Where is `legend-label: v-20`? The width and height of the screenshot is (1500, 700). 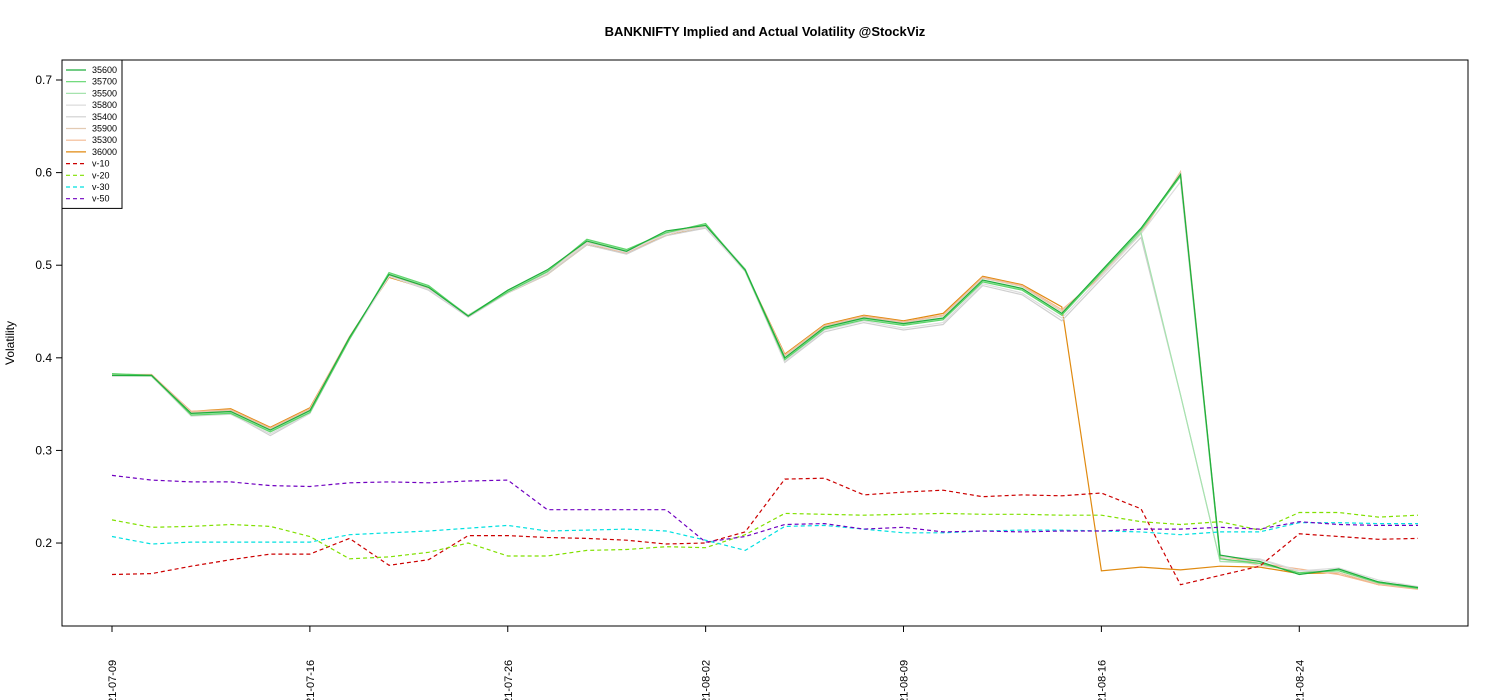 legend-label: v-20 is located at coordinates (101, 175).